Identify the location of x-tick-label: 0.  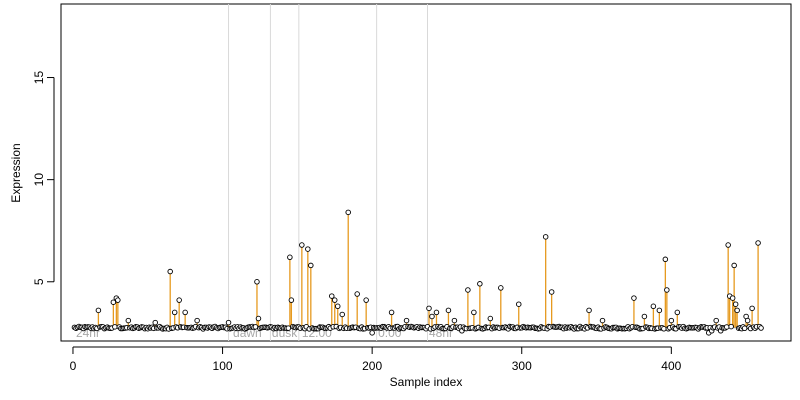
(73, 366).